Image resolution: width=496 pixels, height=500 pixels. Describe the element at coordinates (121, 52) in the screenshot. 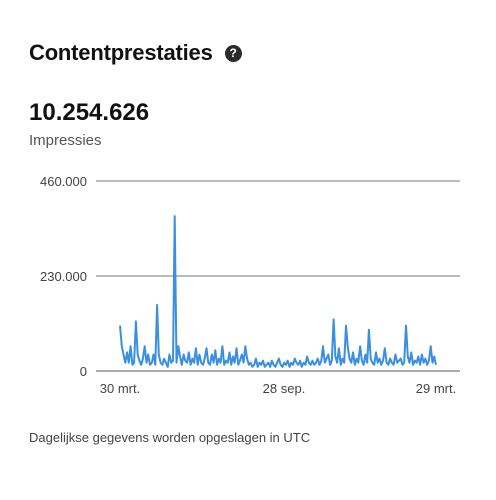

I see `page-title: Contentprestaties` at that location.